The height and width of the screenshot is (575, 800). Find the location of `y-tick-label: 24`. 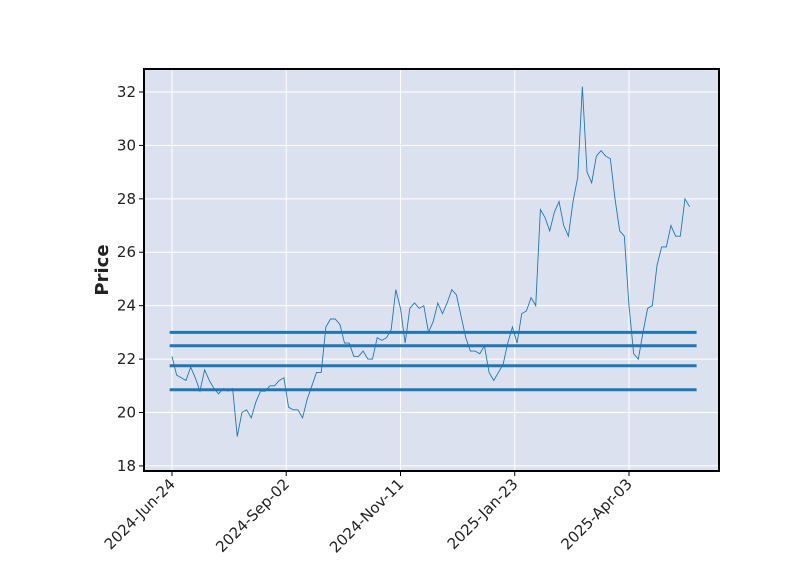

y-tick-label: 24 is located at coordinates (126, 306).